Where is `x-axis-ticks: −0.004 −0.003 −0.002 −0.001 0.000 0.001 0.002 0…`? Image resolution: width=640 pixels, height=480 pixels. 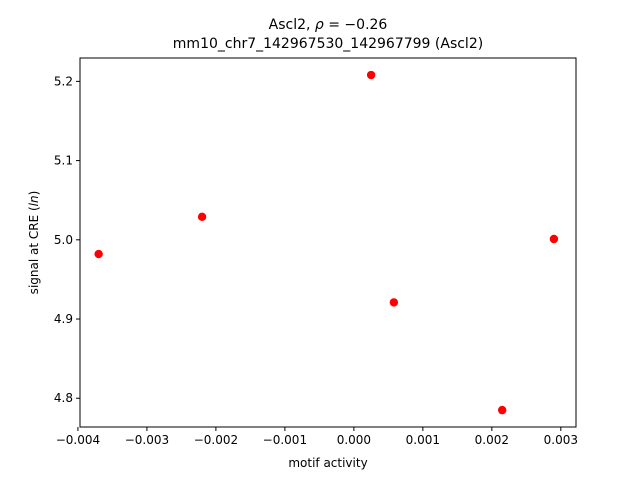 x-axis-ticks: −0.004 −0.003 −0.002 −0.001 0.000 0.001 0.002 0… is located at coordinates (317, 437).